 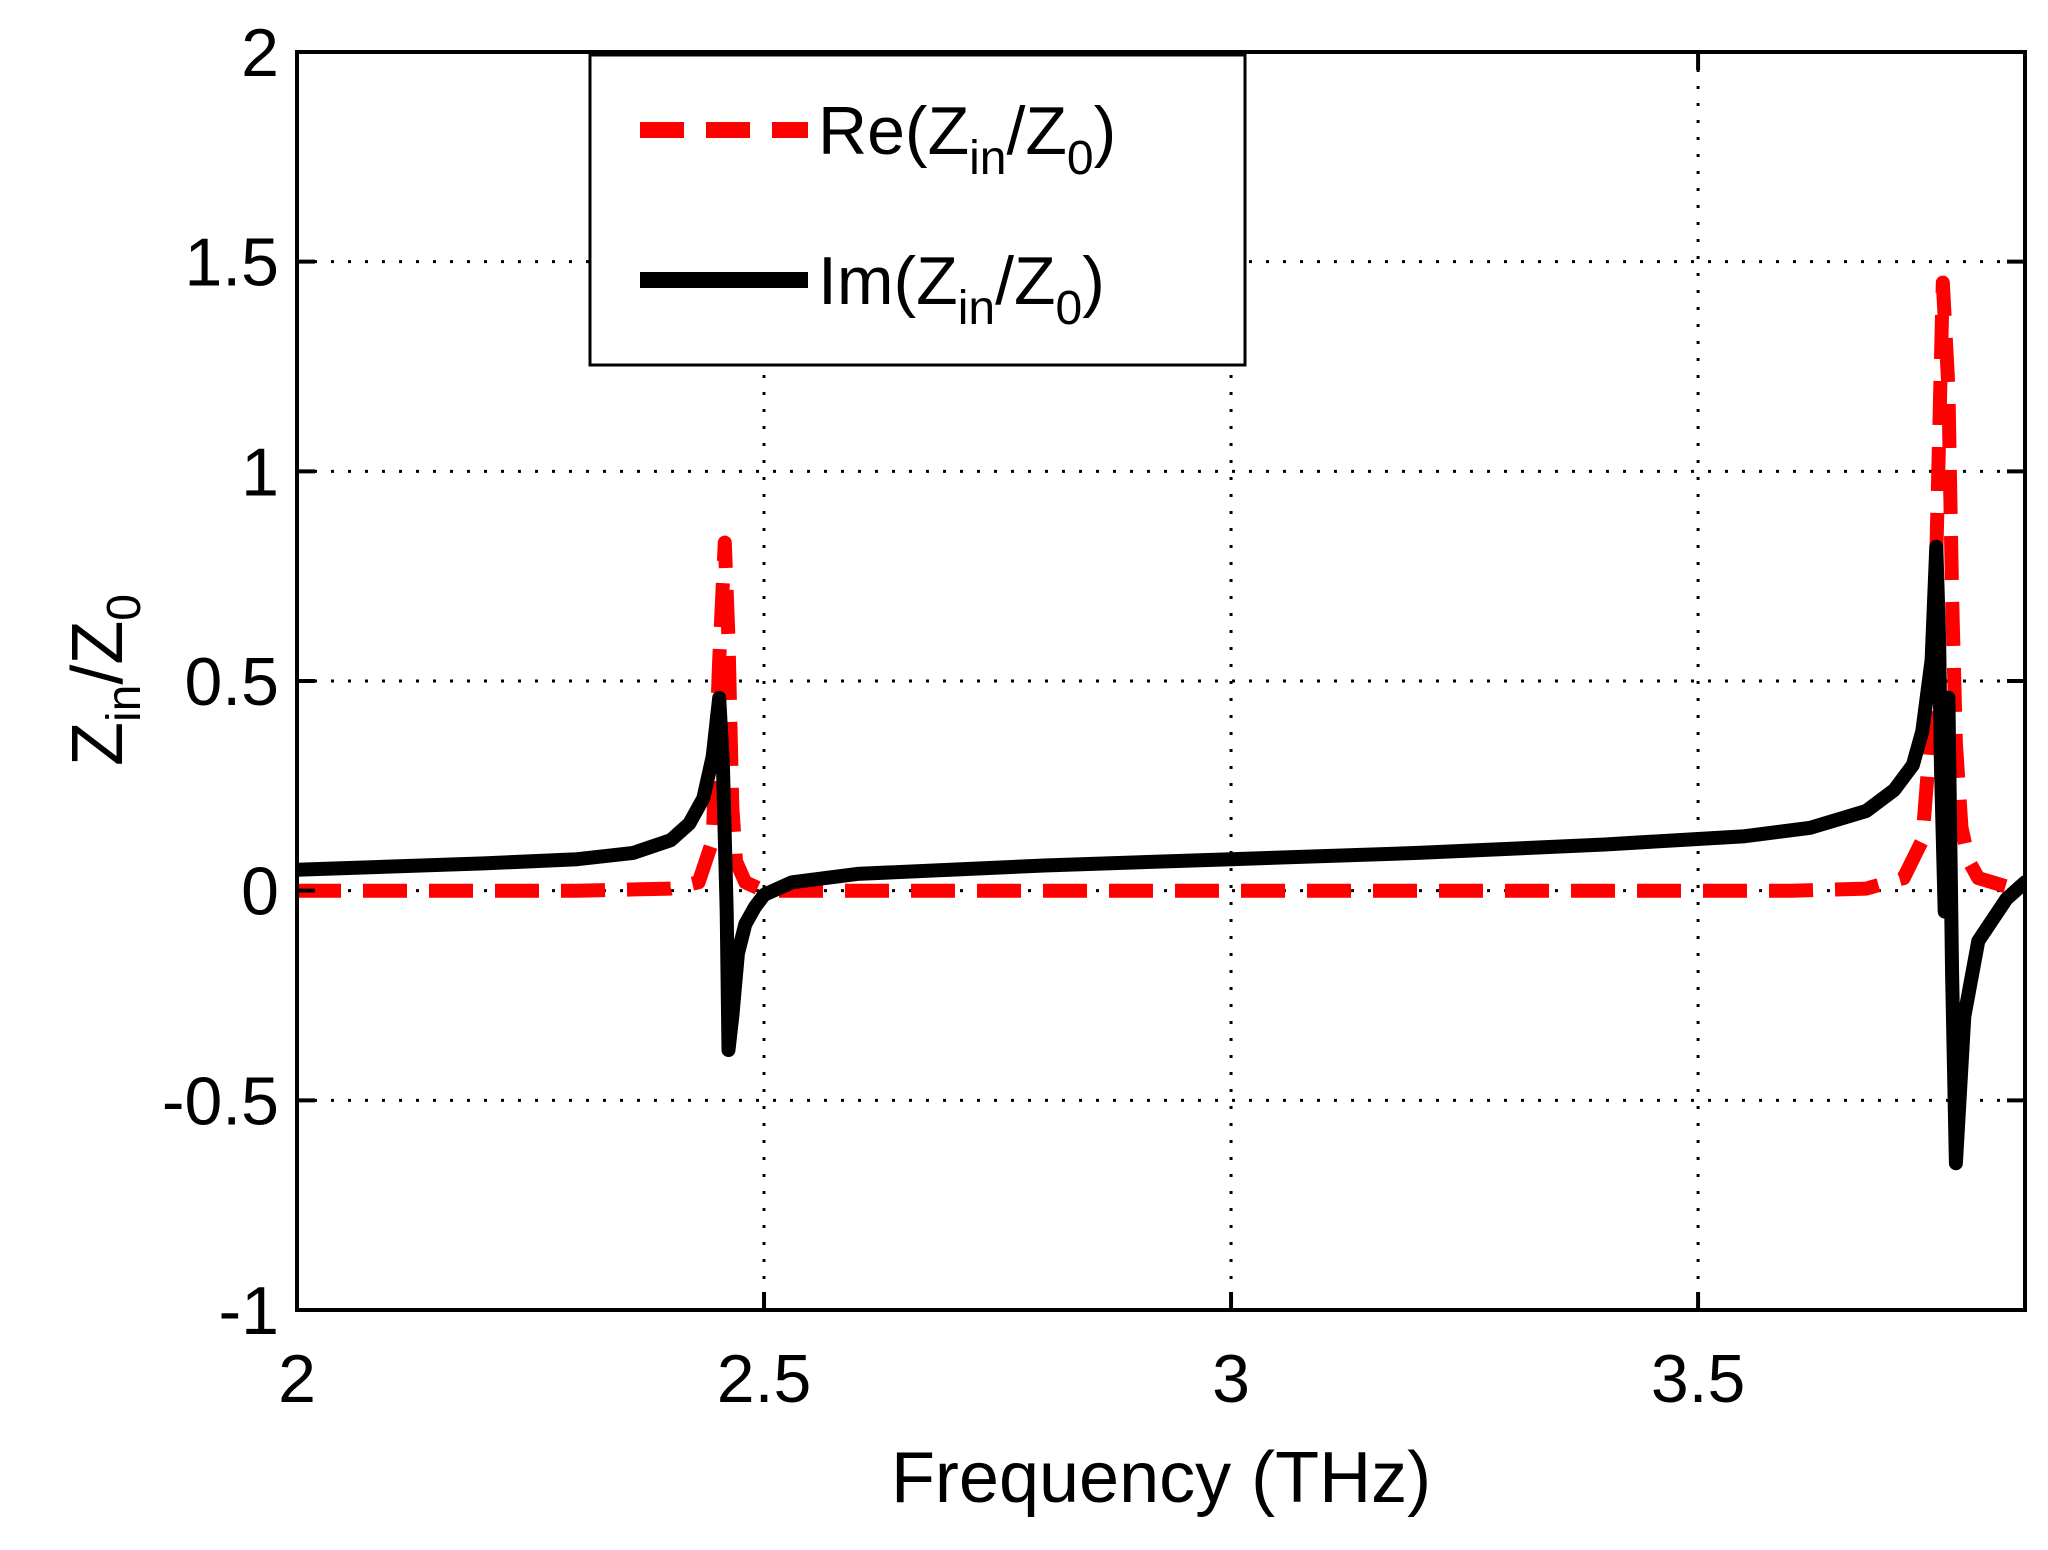 I want to click on y-axis-label-sep: /Z, so click(x=98, y=653).